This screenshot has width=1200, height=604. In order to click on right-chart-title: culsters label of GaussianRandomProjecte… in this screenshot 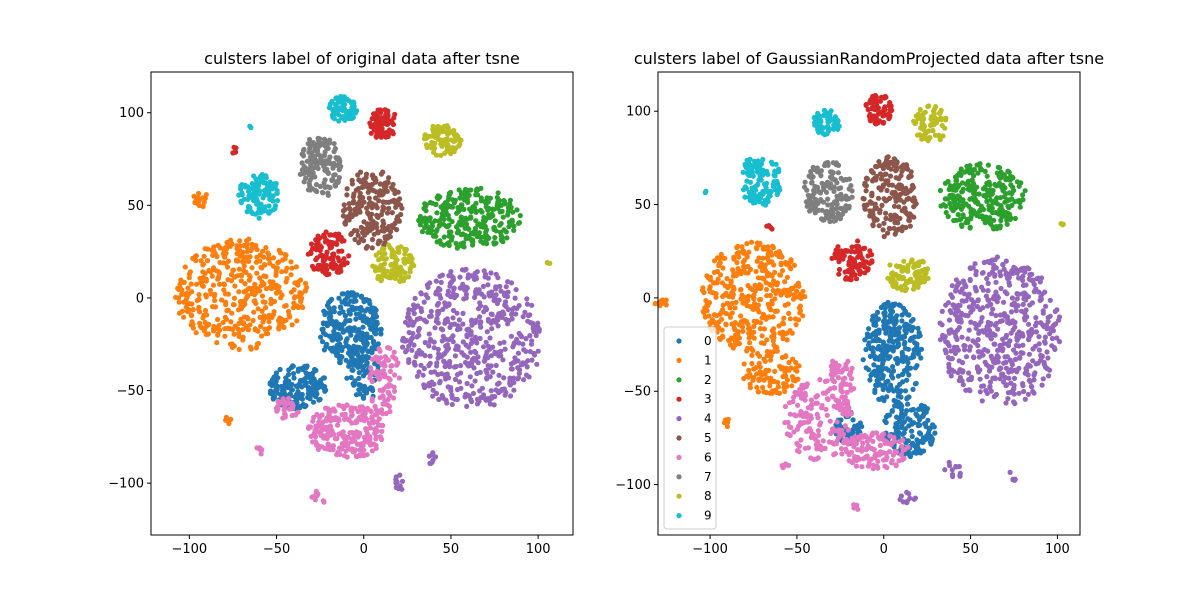, I will do `click(869, 58)`.